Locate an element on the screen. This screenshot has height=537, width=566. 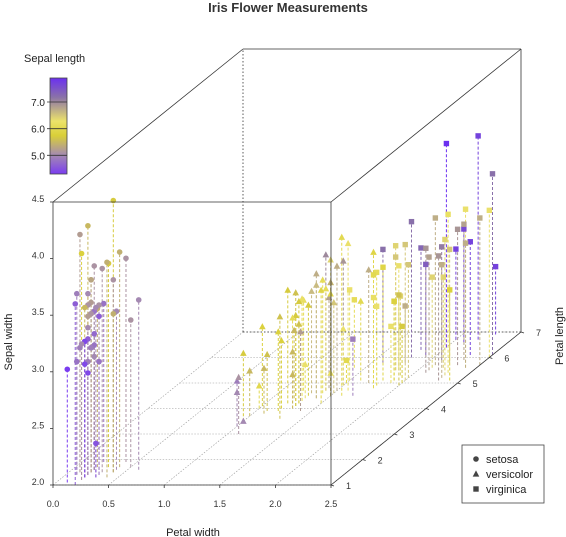
z-tick-label: 7 is located at coordinates (538, 333).